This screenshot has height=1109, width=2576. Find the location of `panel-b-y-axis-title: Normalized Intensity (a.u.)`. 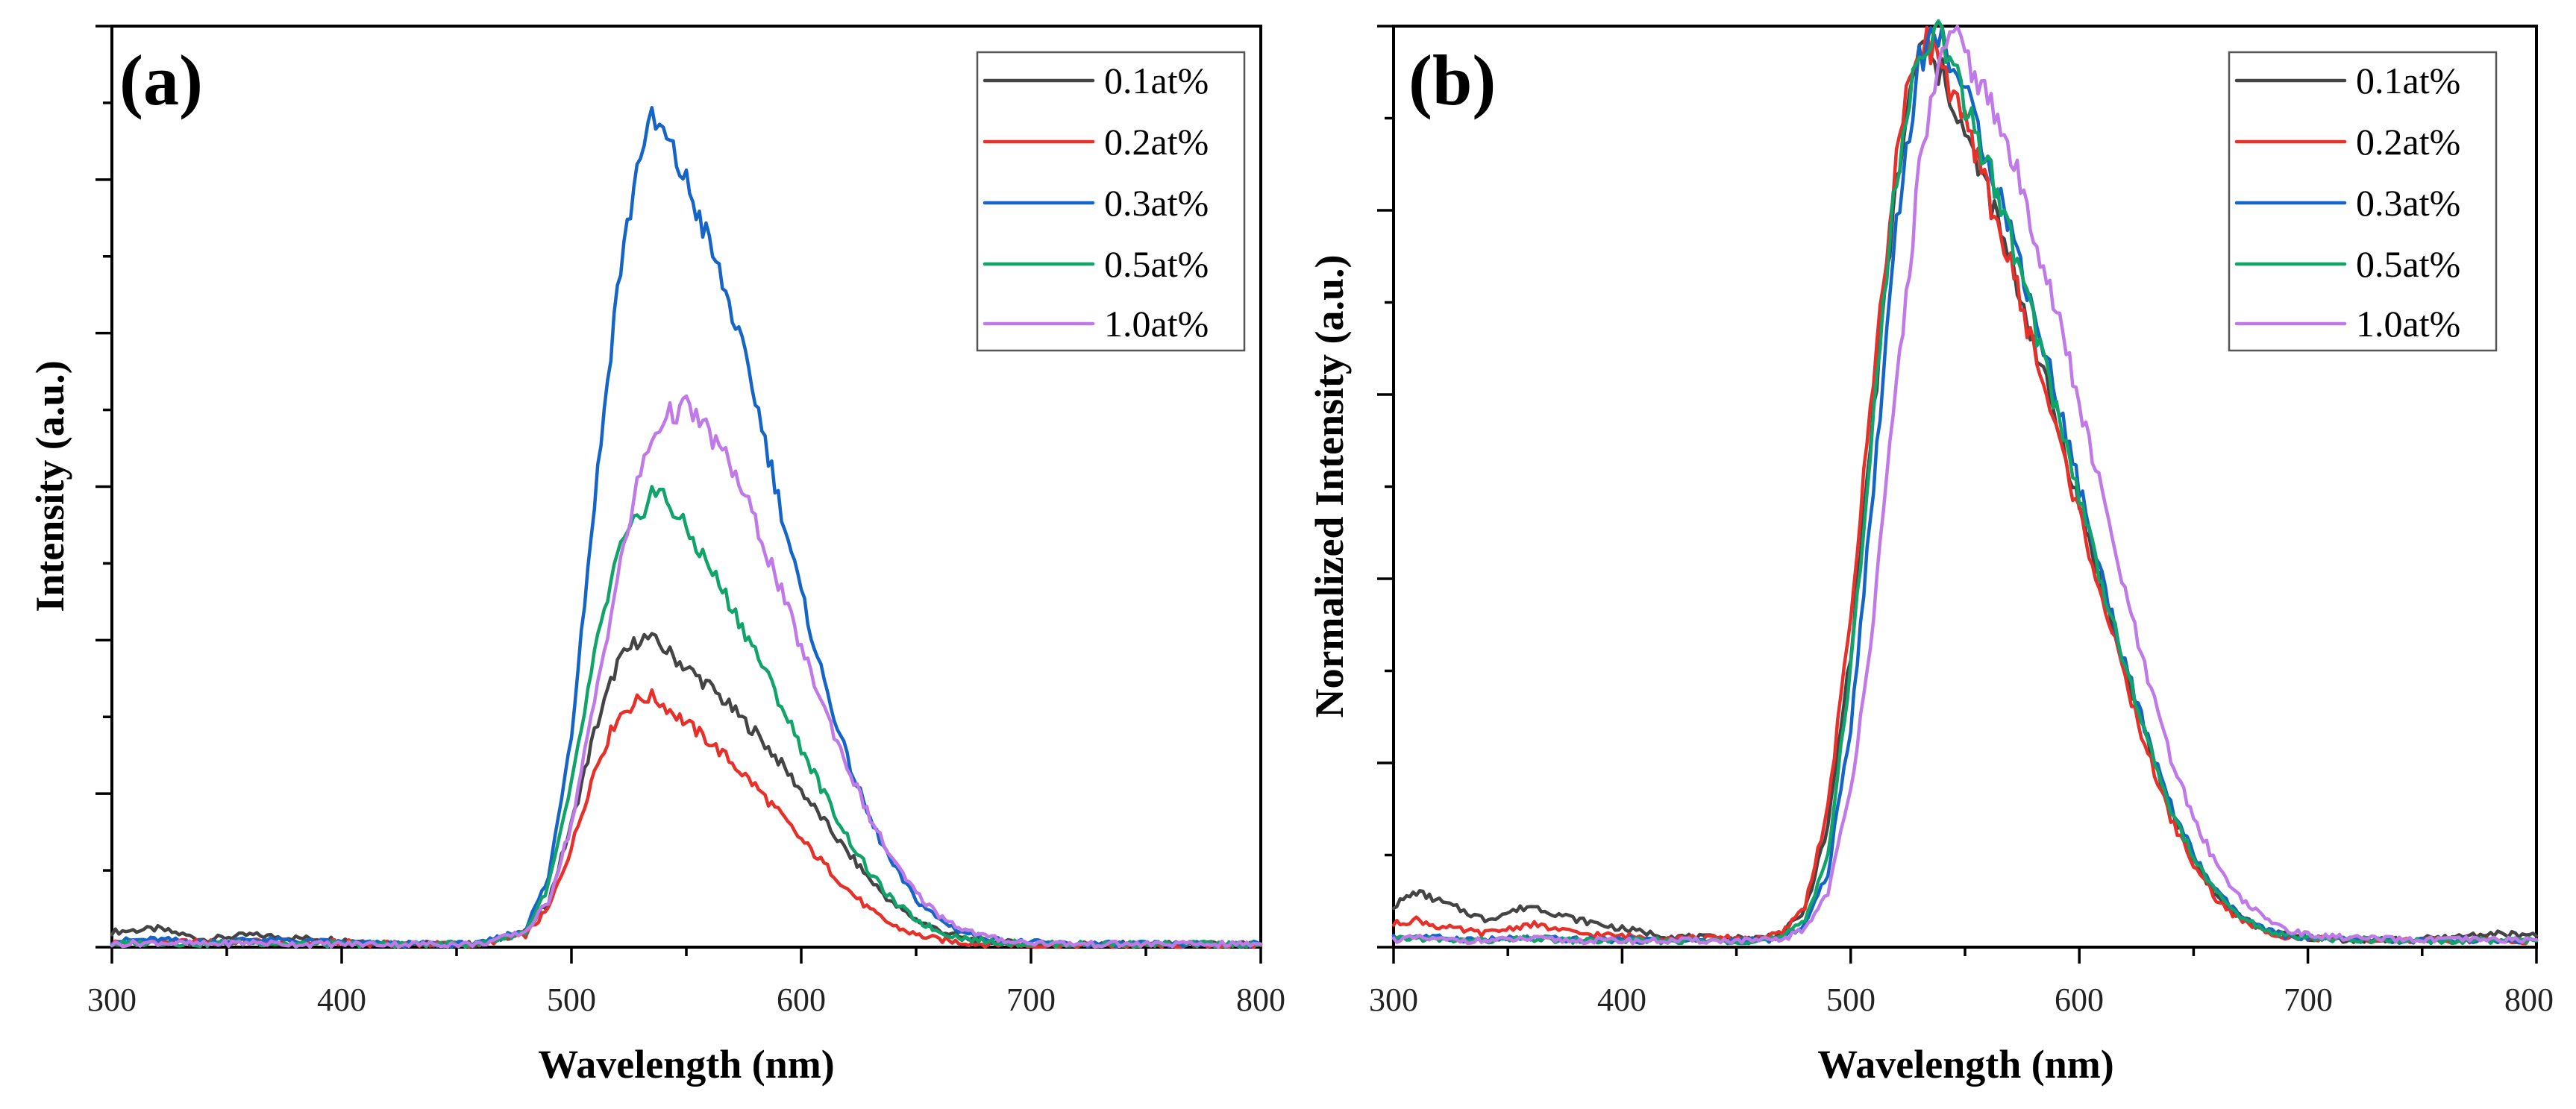

panel-b-y-axis-title: Normalized Intensity (a.u.) is located at coordinates (1329, 486).